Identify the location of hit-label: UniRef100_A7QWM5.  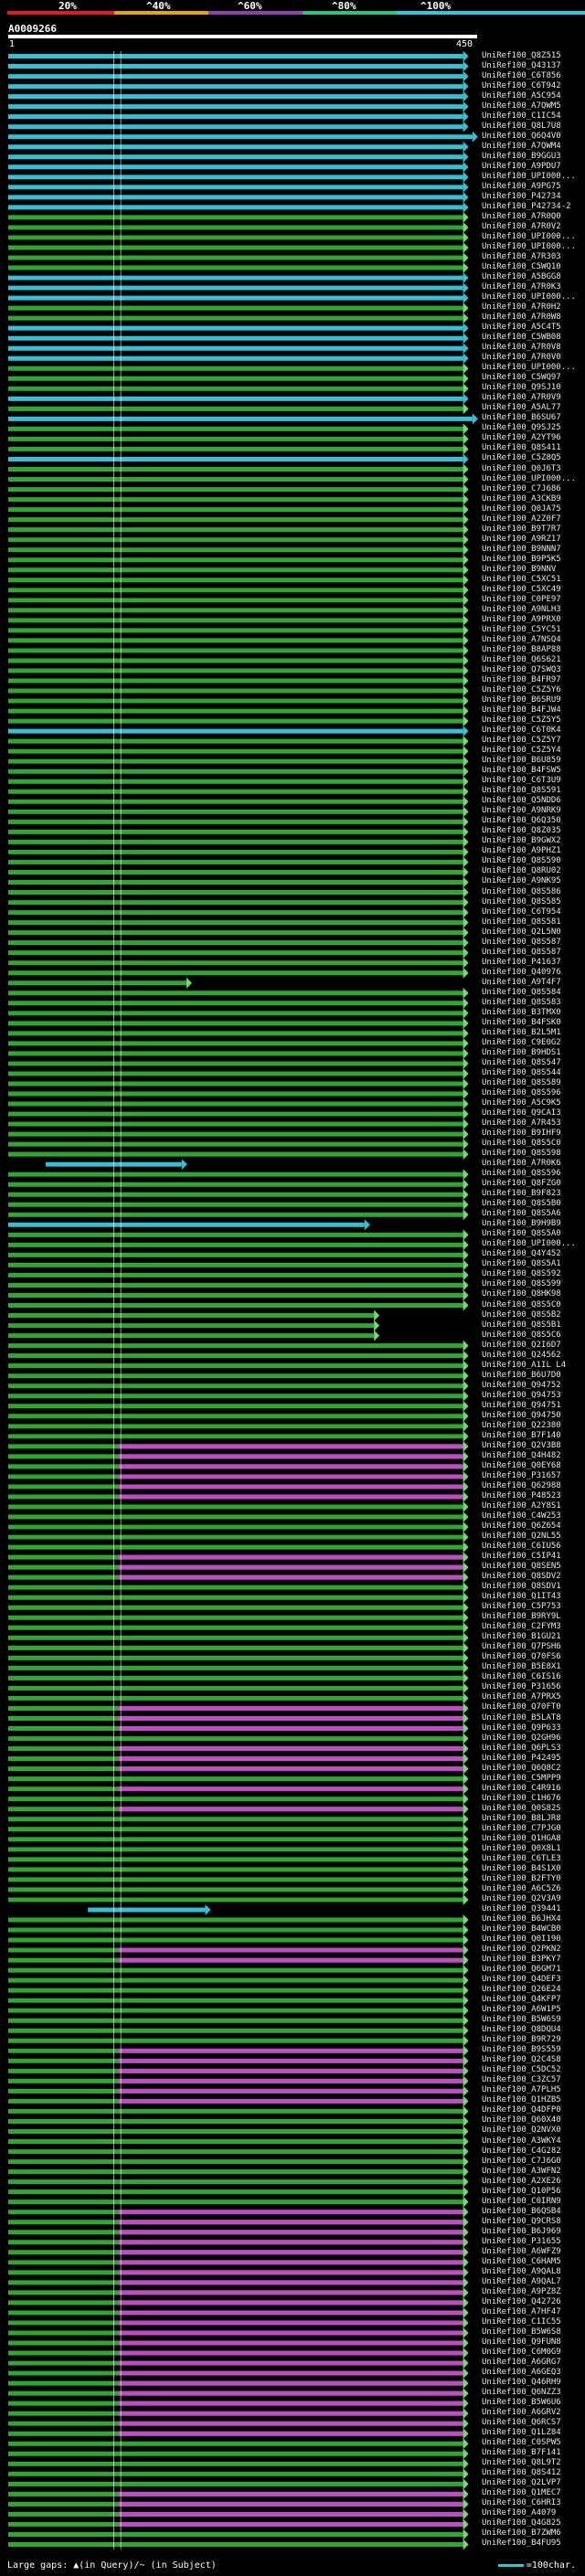
(521, 106).